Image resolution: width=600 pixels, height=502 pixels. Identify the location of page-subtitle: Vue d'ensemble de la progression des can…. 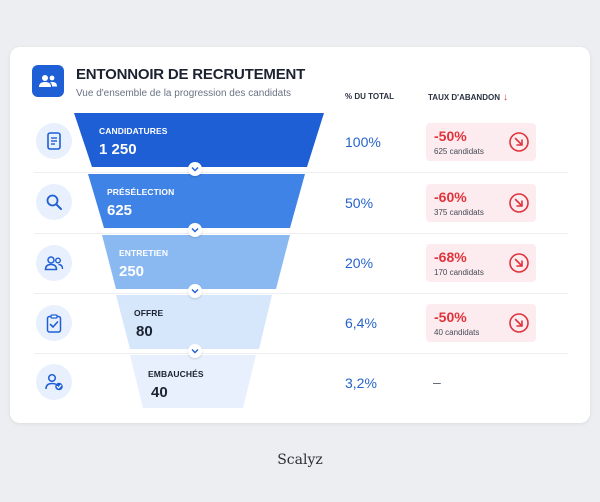
(184, 93).